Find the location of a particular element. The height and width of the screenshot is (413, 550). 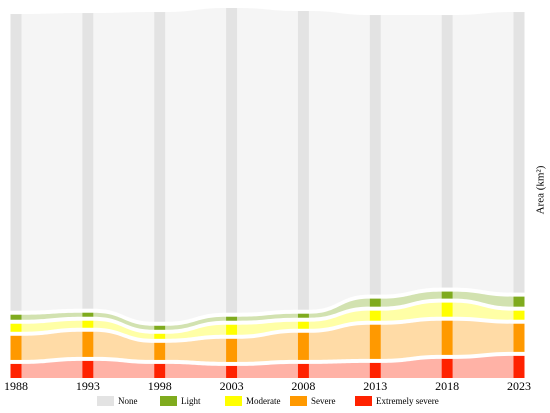

x-tick-label: 1988 is located at coordinates (16, 386).